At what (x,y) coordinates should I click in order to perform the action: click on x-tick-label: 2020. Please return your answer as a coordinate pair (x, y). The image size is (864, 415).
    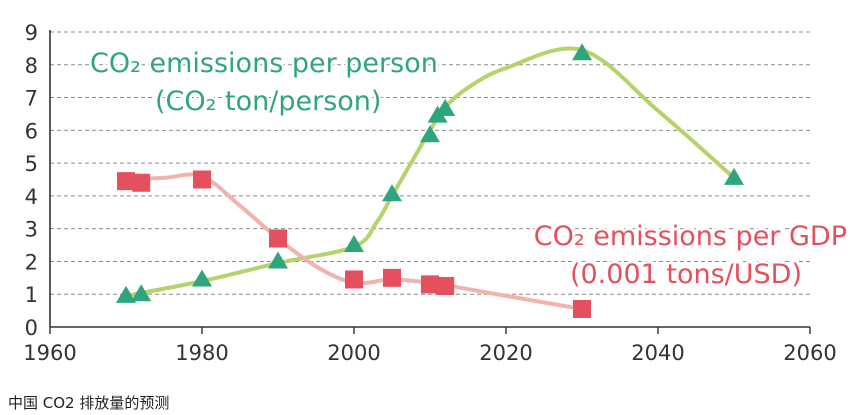
    Looking at the image, I should click on (505, 353).